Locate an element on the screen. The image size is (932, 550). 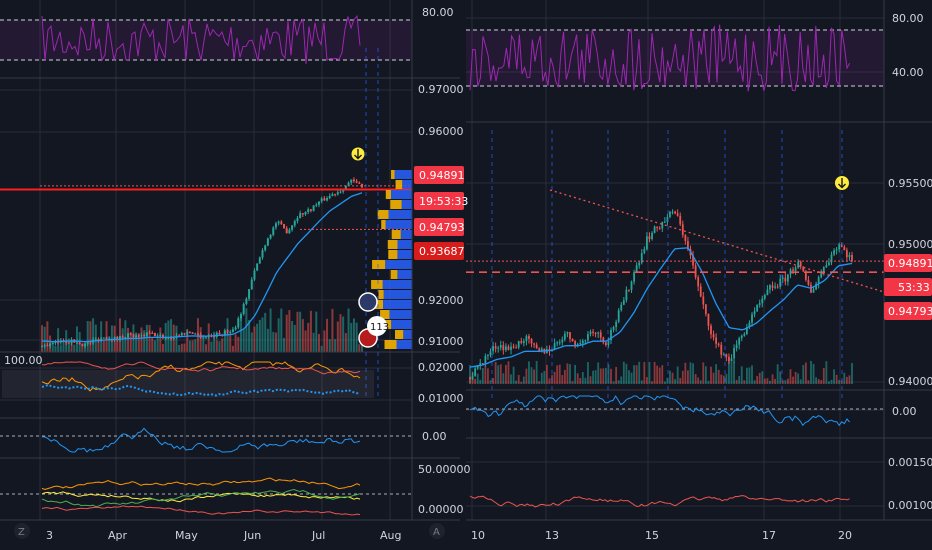
left-markers: 113 is located at coordinates (370, 247).